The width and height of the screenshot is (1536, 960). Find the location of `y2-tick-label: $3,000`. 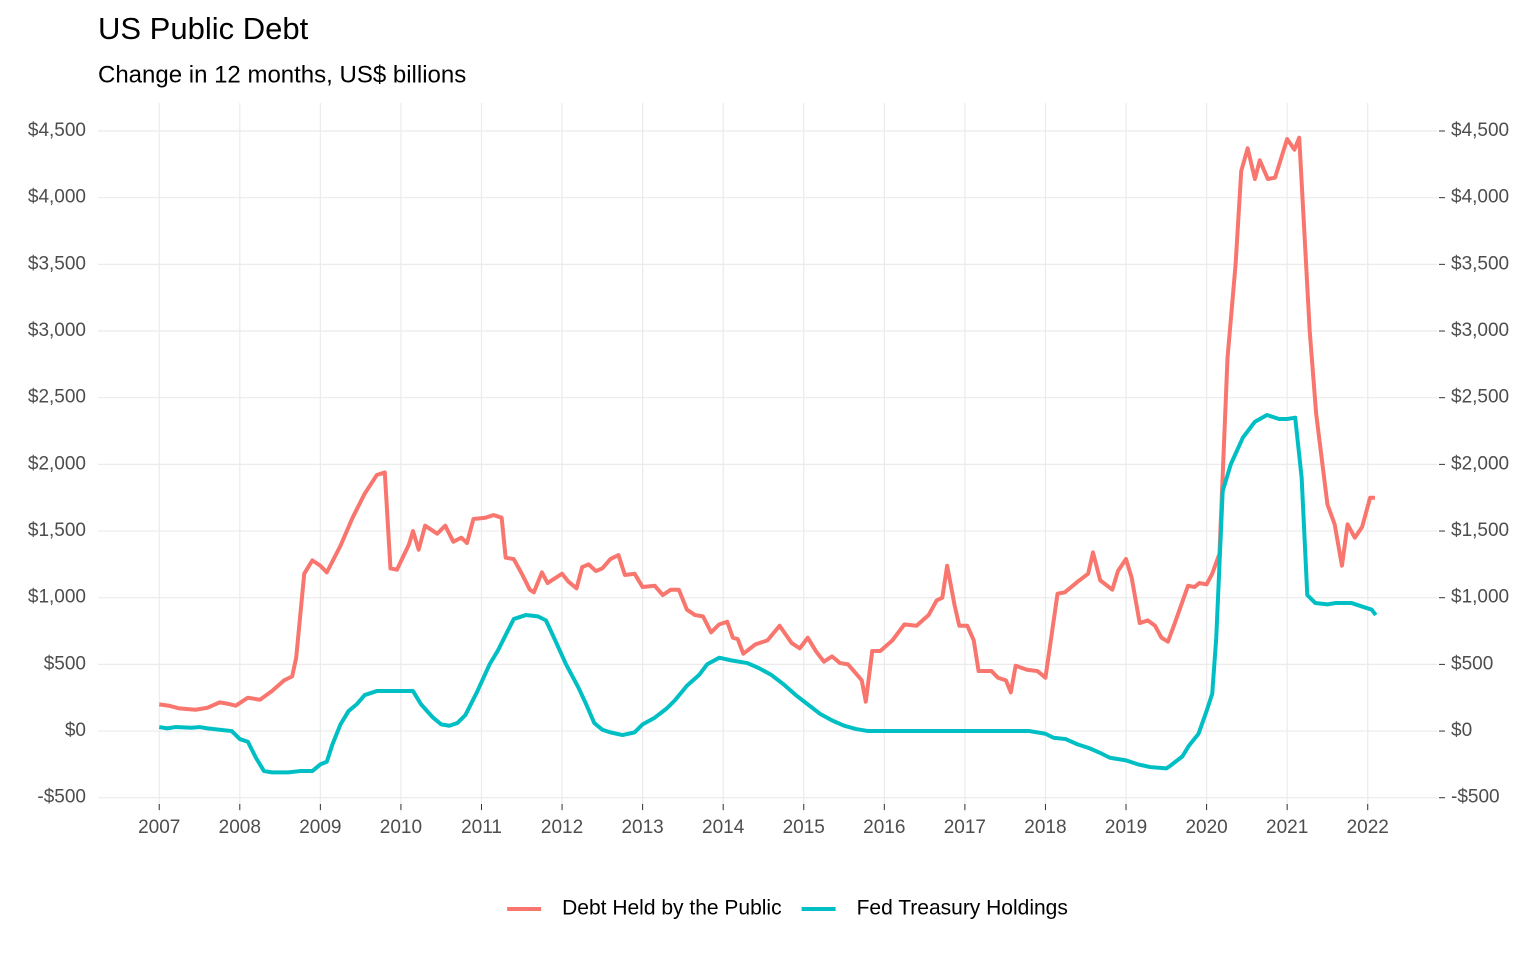

y2-tick-label: $3,000 is located at coordinates (1480, 330).